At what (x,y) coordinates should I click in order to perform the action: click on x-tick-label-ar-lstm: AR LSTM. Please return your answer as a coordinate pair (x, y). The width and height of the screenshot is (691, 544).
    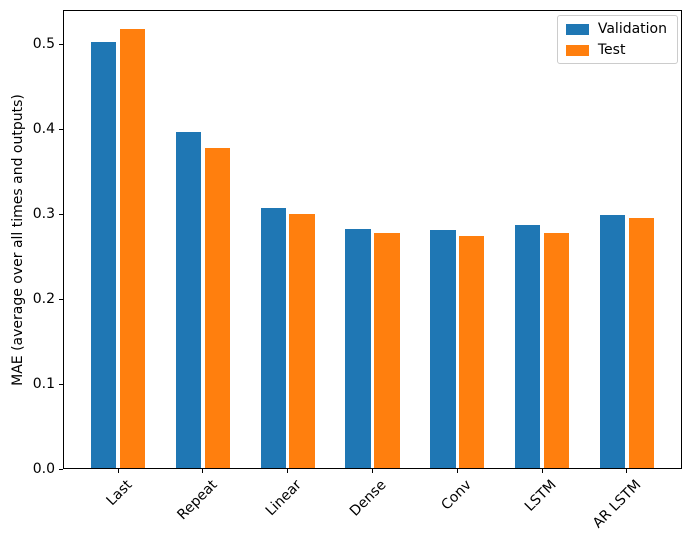
    Looking at the image, I should click on (617, 504).